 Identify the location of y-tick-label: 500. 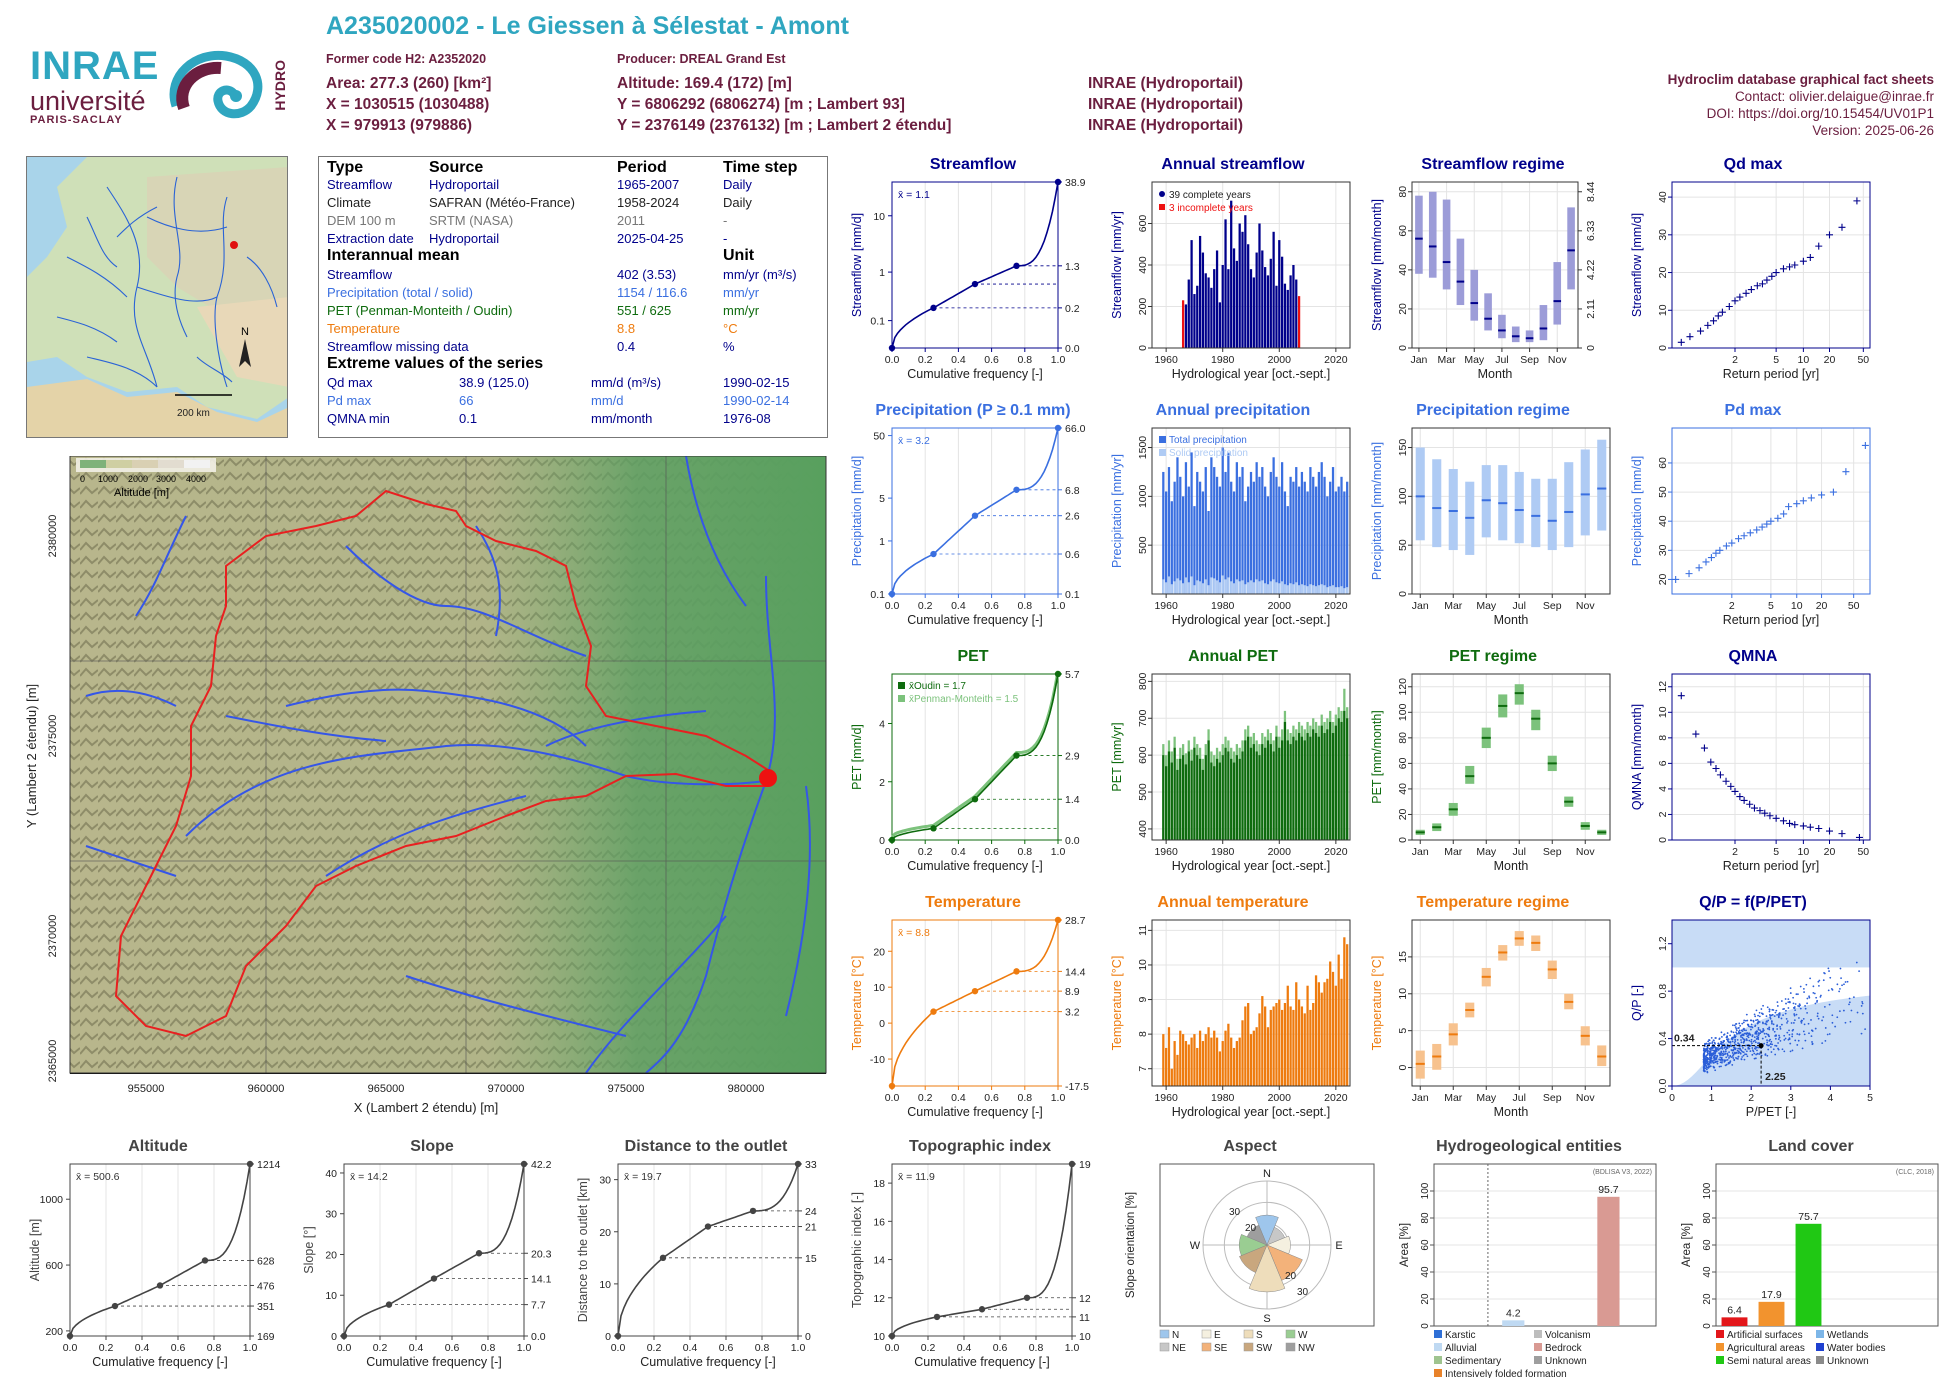
(1143, 545).